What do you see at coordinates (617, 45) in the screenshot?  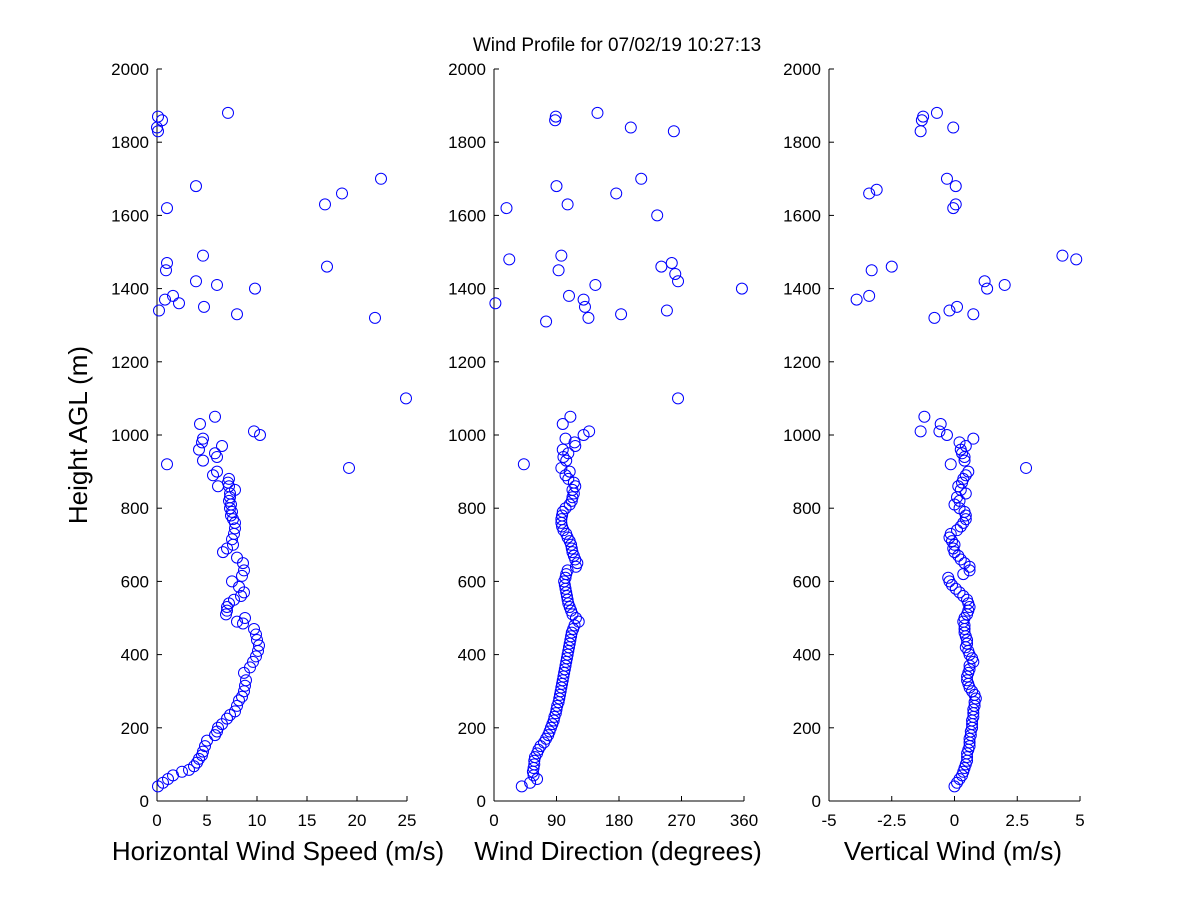 I see `figure-title: Wind Profile for 07/02/19 10:27:13` at bounding box center [617, 45].